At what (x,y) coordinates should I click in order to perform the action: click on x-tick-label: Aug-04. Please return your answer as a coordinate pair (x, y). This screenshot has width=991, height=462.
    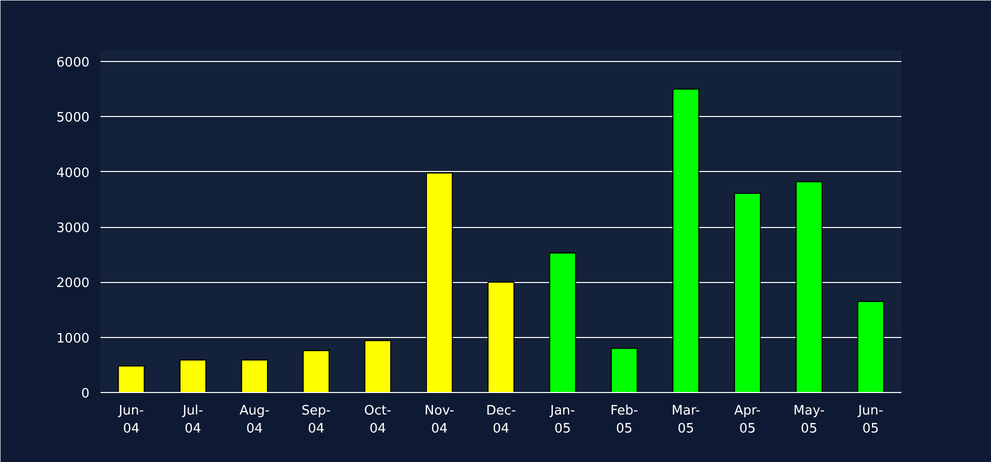
    Looking at the image, I should click on (255, 420).